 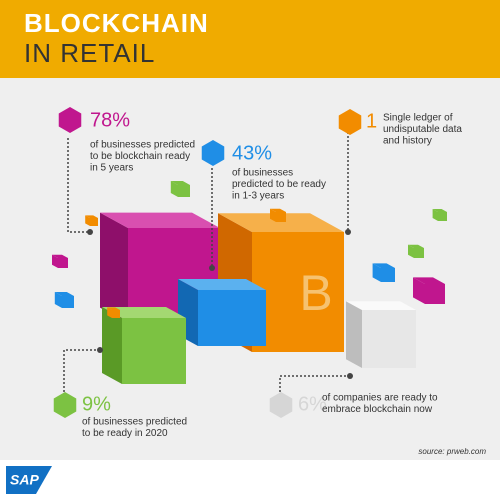 What do you see at coordinates (111, 168) in the screenshot?
I see `stat-description: in 5 years` at bounding box center [111, 168].